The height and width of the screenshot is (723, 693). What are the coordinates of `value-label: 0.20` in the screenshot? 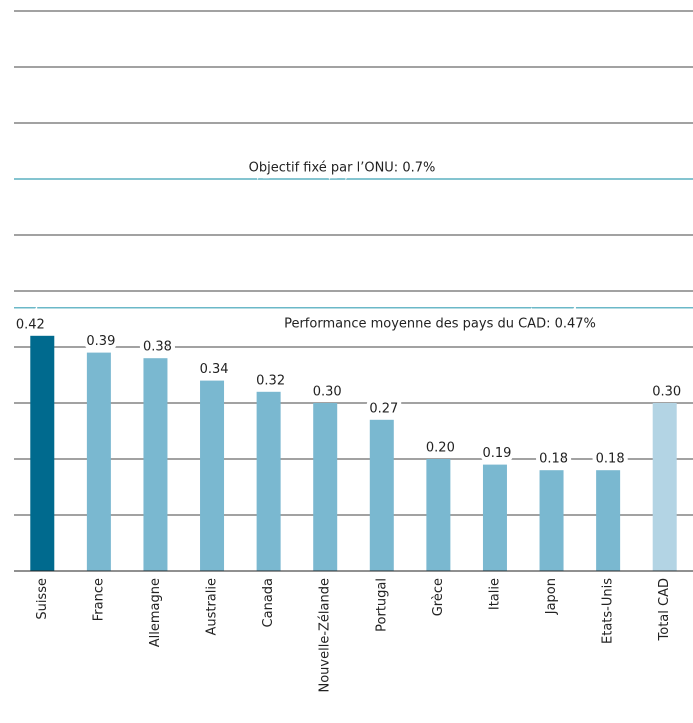 It's located at (440, 448).